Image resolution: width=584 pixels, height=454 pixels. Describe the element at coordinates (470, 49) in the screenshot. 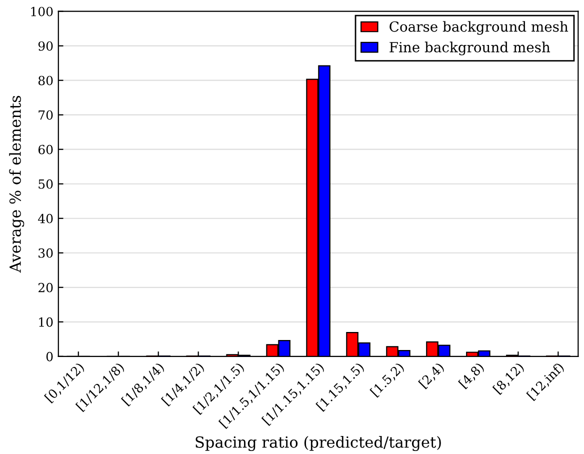

I see `legend-label: Fine background mesh` at that location.